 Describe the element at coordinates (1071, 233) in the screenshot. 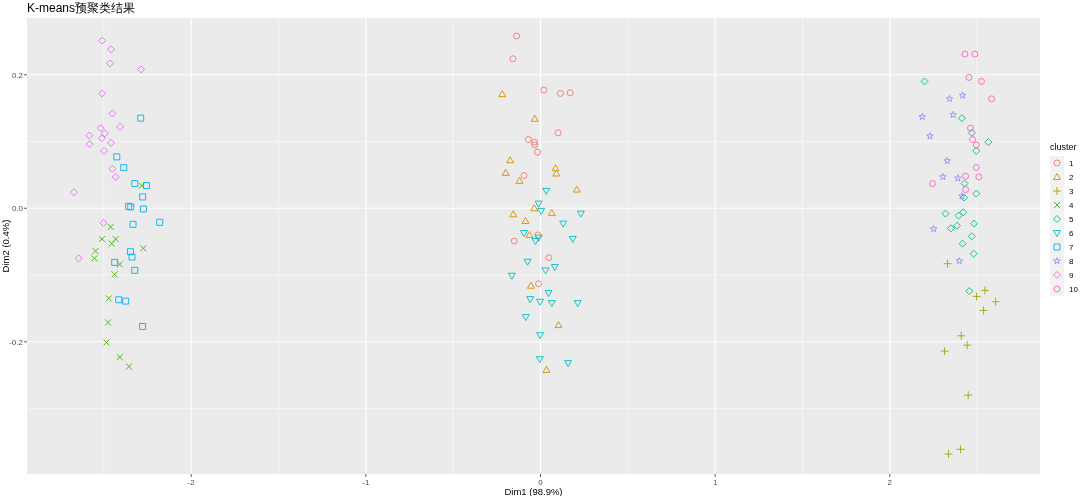

I see `legend-label: 6` at that location.